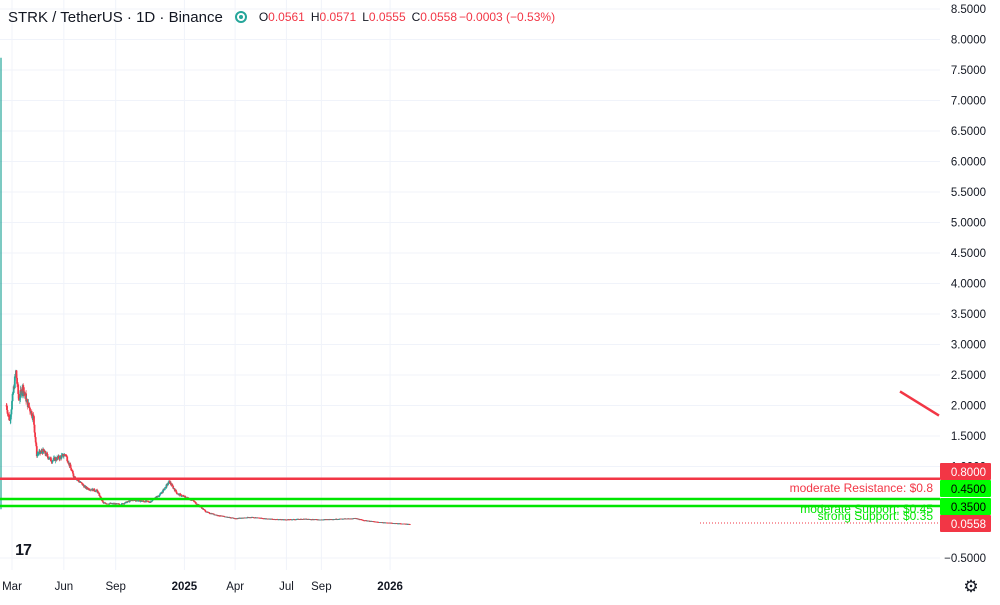 Image resolution: width=1000 pixels, height=605 pixels. What do you see at coordinates (968, 163) in the screenshot?
I see `y-tick-label: 6.0000` at bounding box center [968, 163].